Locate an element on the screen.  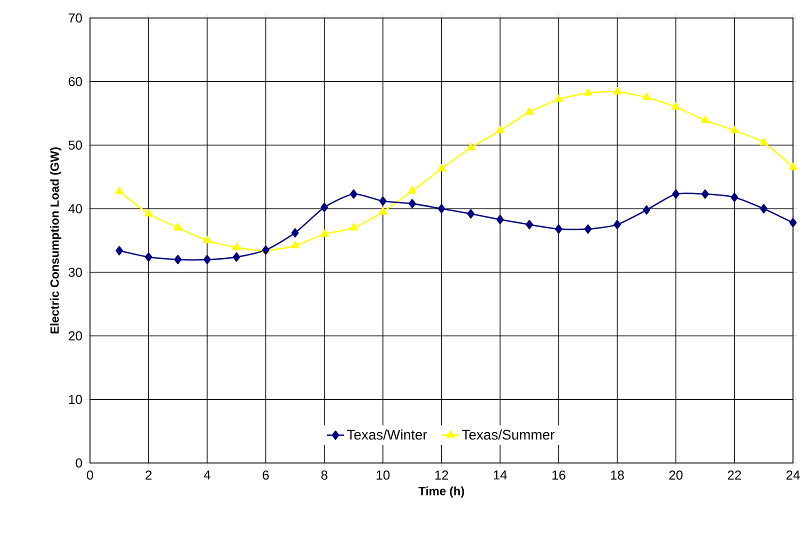
x-tick-label: 0 is located at coordinates (90, 475).